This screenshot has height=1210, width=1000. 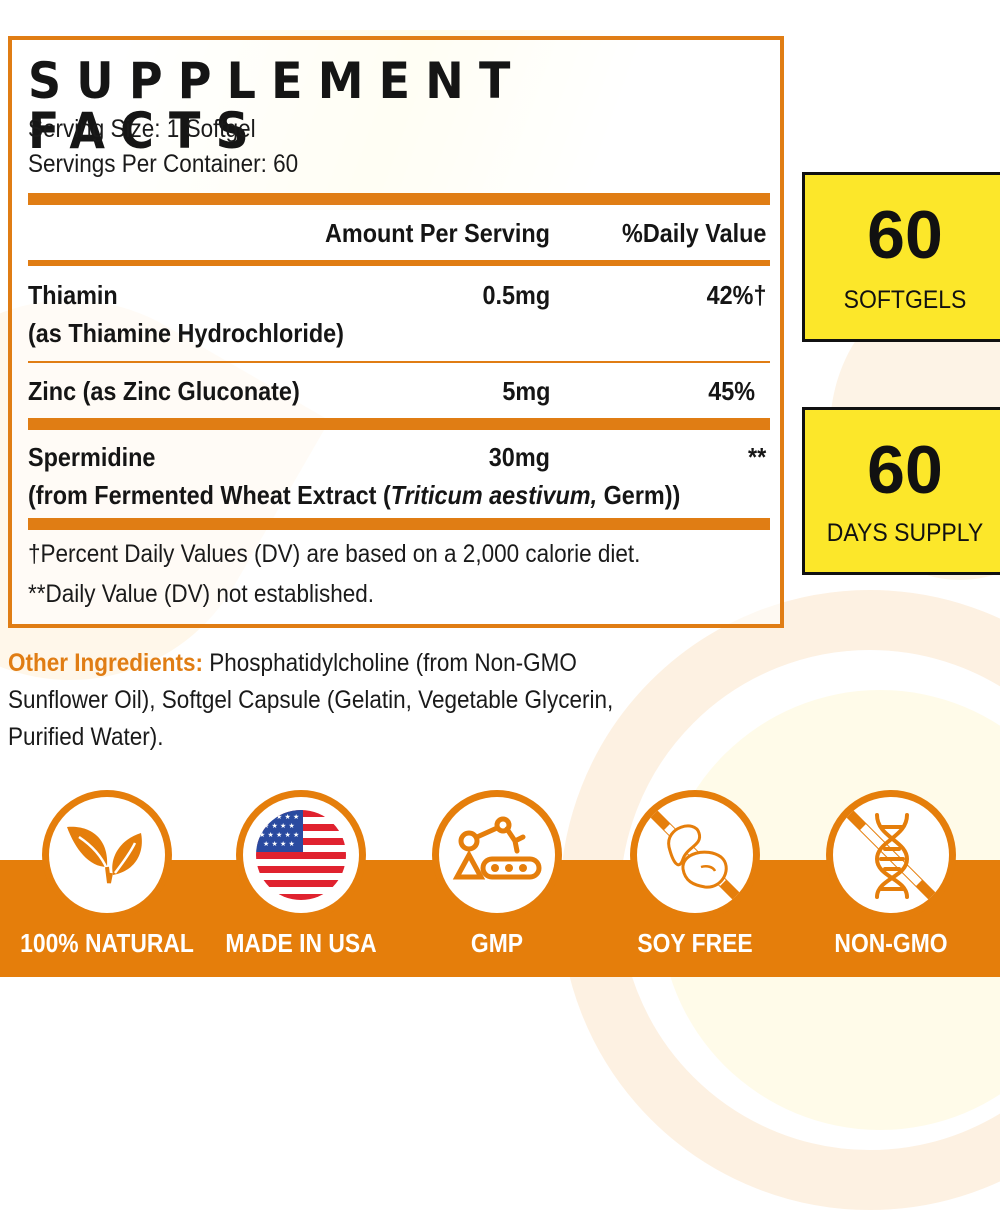 What do you see at coordinates (164, 391) in the screenshot?
I see `nutrient-name-zinc: Zinc (as Zinc Gluconate)` at bounding box center [164, 391].